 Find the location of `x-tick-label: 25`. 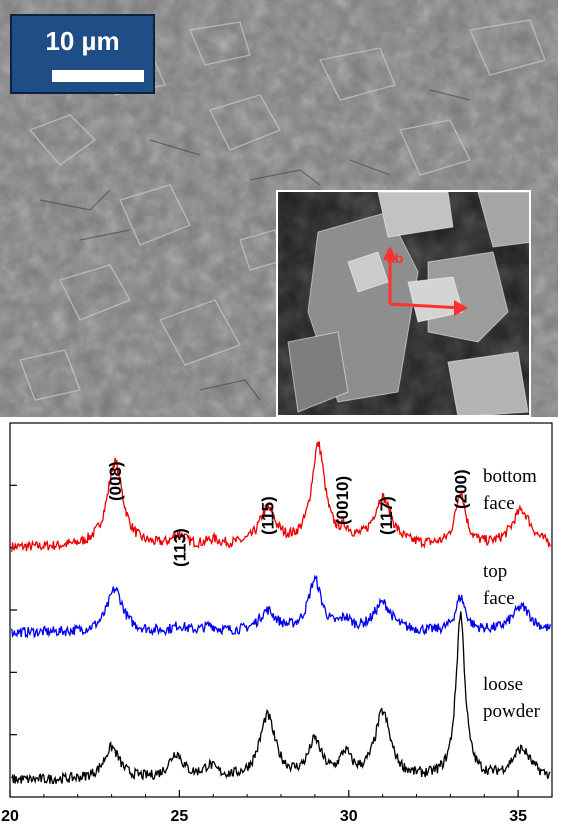

x-tick-label: 25 is located at coordinates (179, 816).